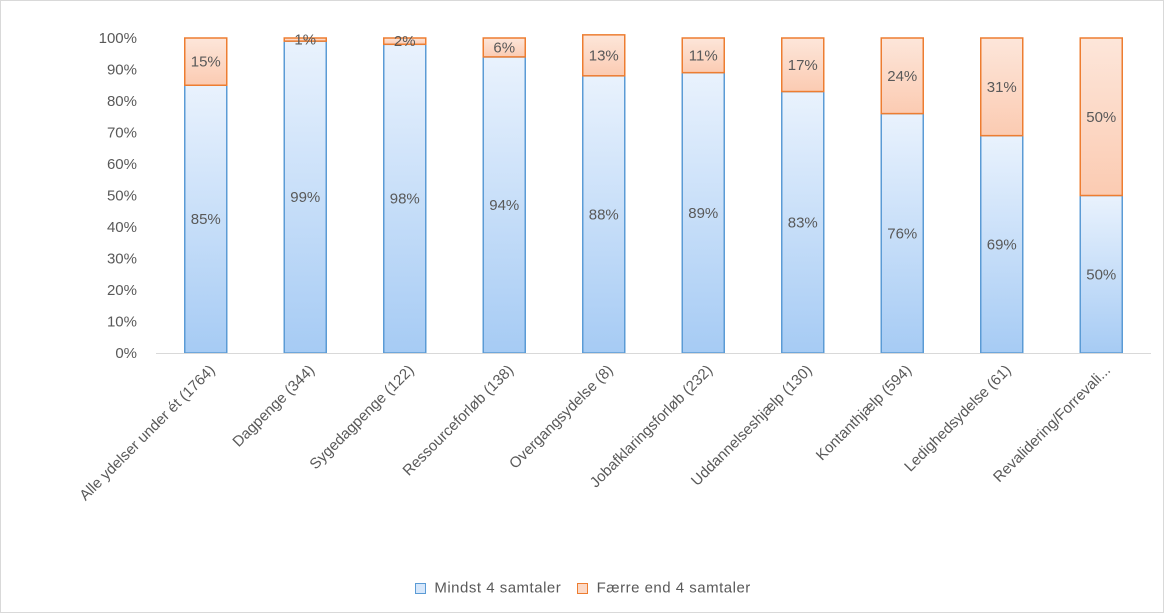  What do you see at coordinates (122, 196) in the screenshot?
I see `y-tick-label: 50%` at bounding box center [122, 196].